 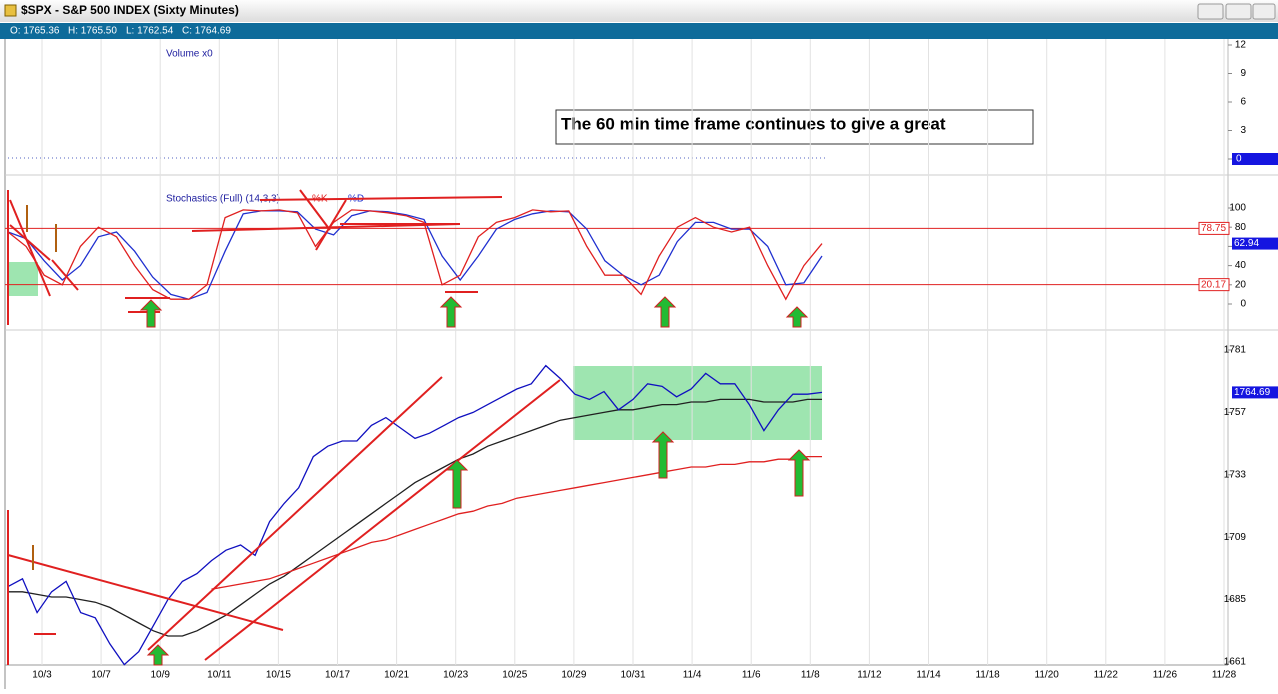 What do you see at coordinates (1224, 675) in the screenshot?
I see `x-tick-label: 11/28` at bounding box center [1224, 675].